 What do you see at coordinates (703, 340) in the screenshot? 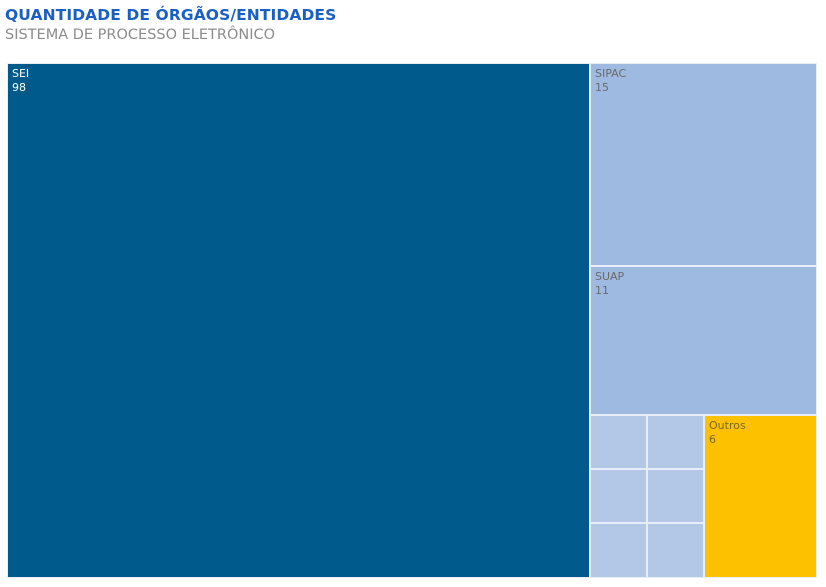
I see `treemap-cell-suap: SUAP 11` at bounding box center [703, 340].